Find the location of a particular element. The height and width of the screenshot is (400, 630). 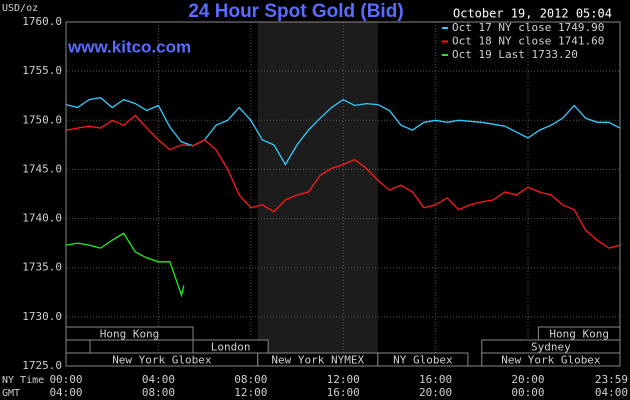

series-line is located at coordinates (125, 265).